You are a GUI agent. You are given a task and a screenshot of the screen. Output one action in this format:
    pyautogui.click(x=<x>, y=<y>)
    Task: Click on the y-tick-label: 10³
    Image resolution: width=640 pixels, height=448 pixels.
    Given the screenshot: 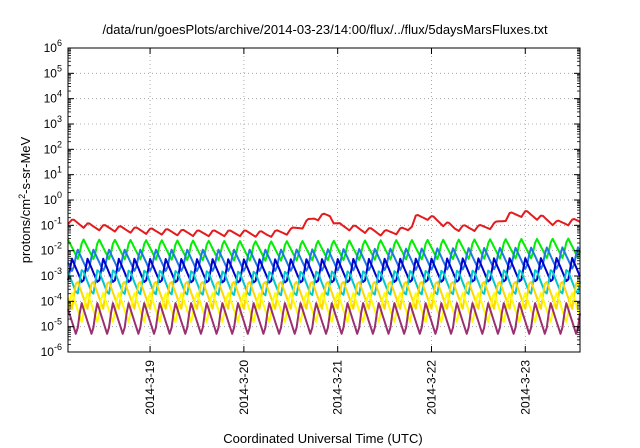 What is the action you would take?
    pyautogui.click(x=53, y=122)
    